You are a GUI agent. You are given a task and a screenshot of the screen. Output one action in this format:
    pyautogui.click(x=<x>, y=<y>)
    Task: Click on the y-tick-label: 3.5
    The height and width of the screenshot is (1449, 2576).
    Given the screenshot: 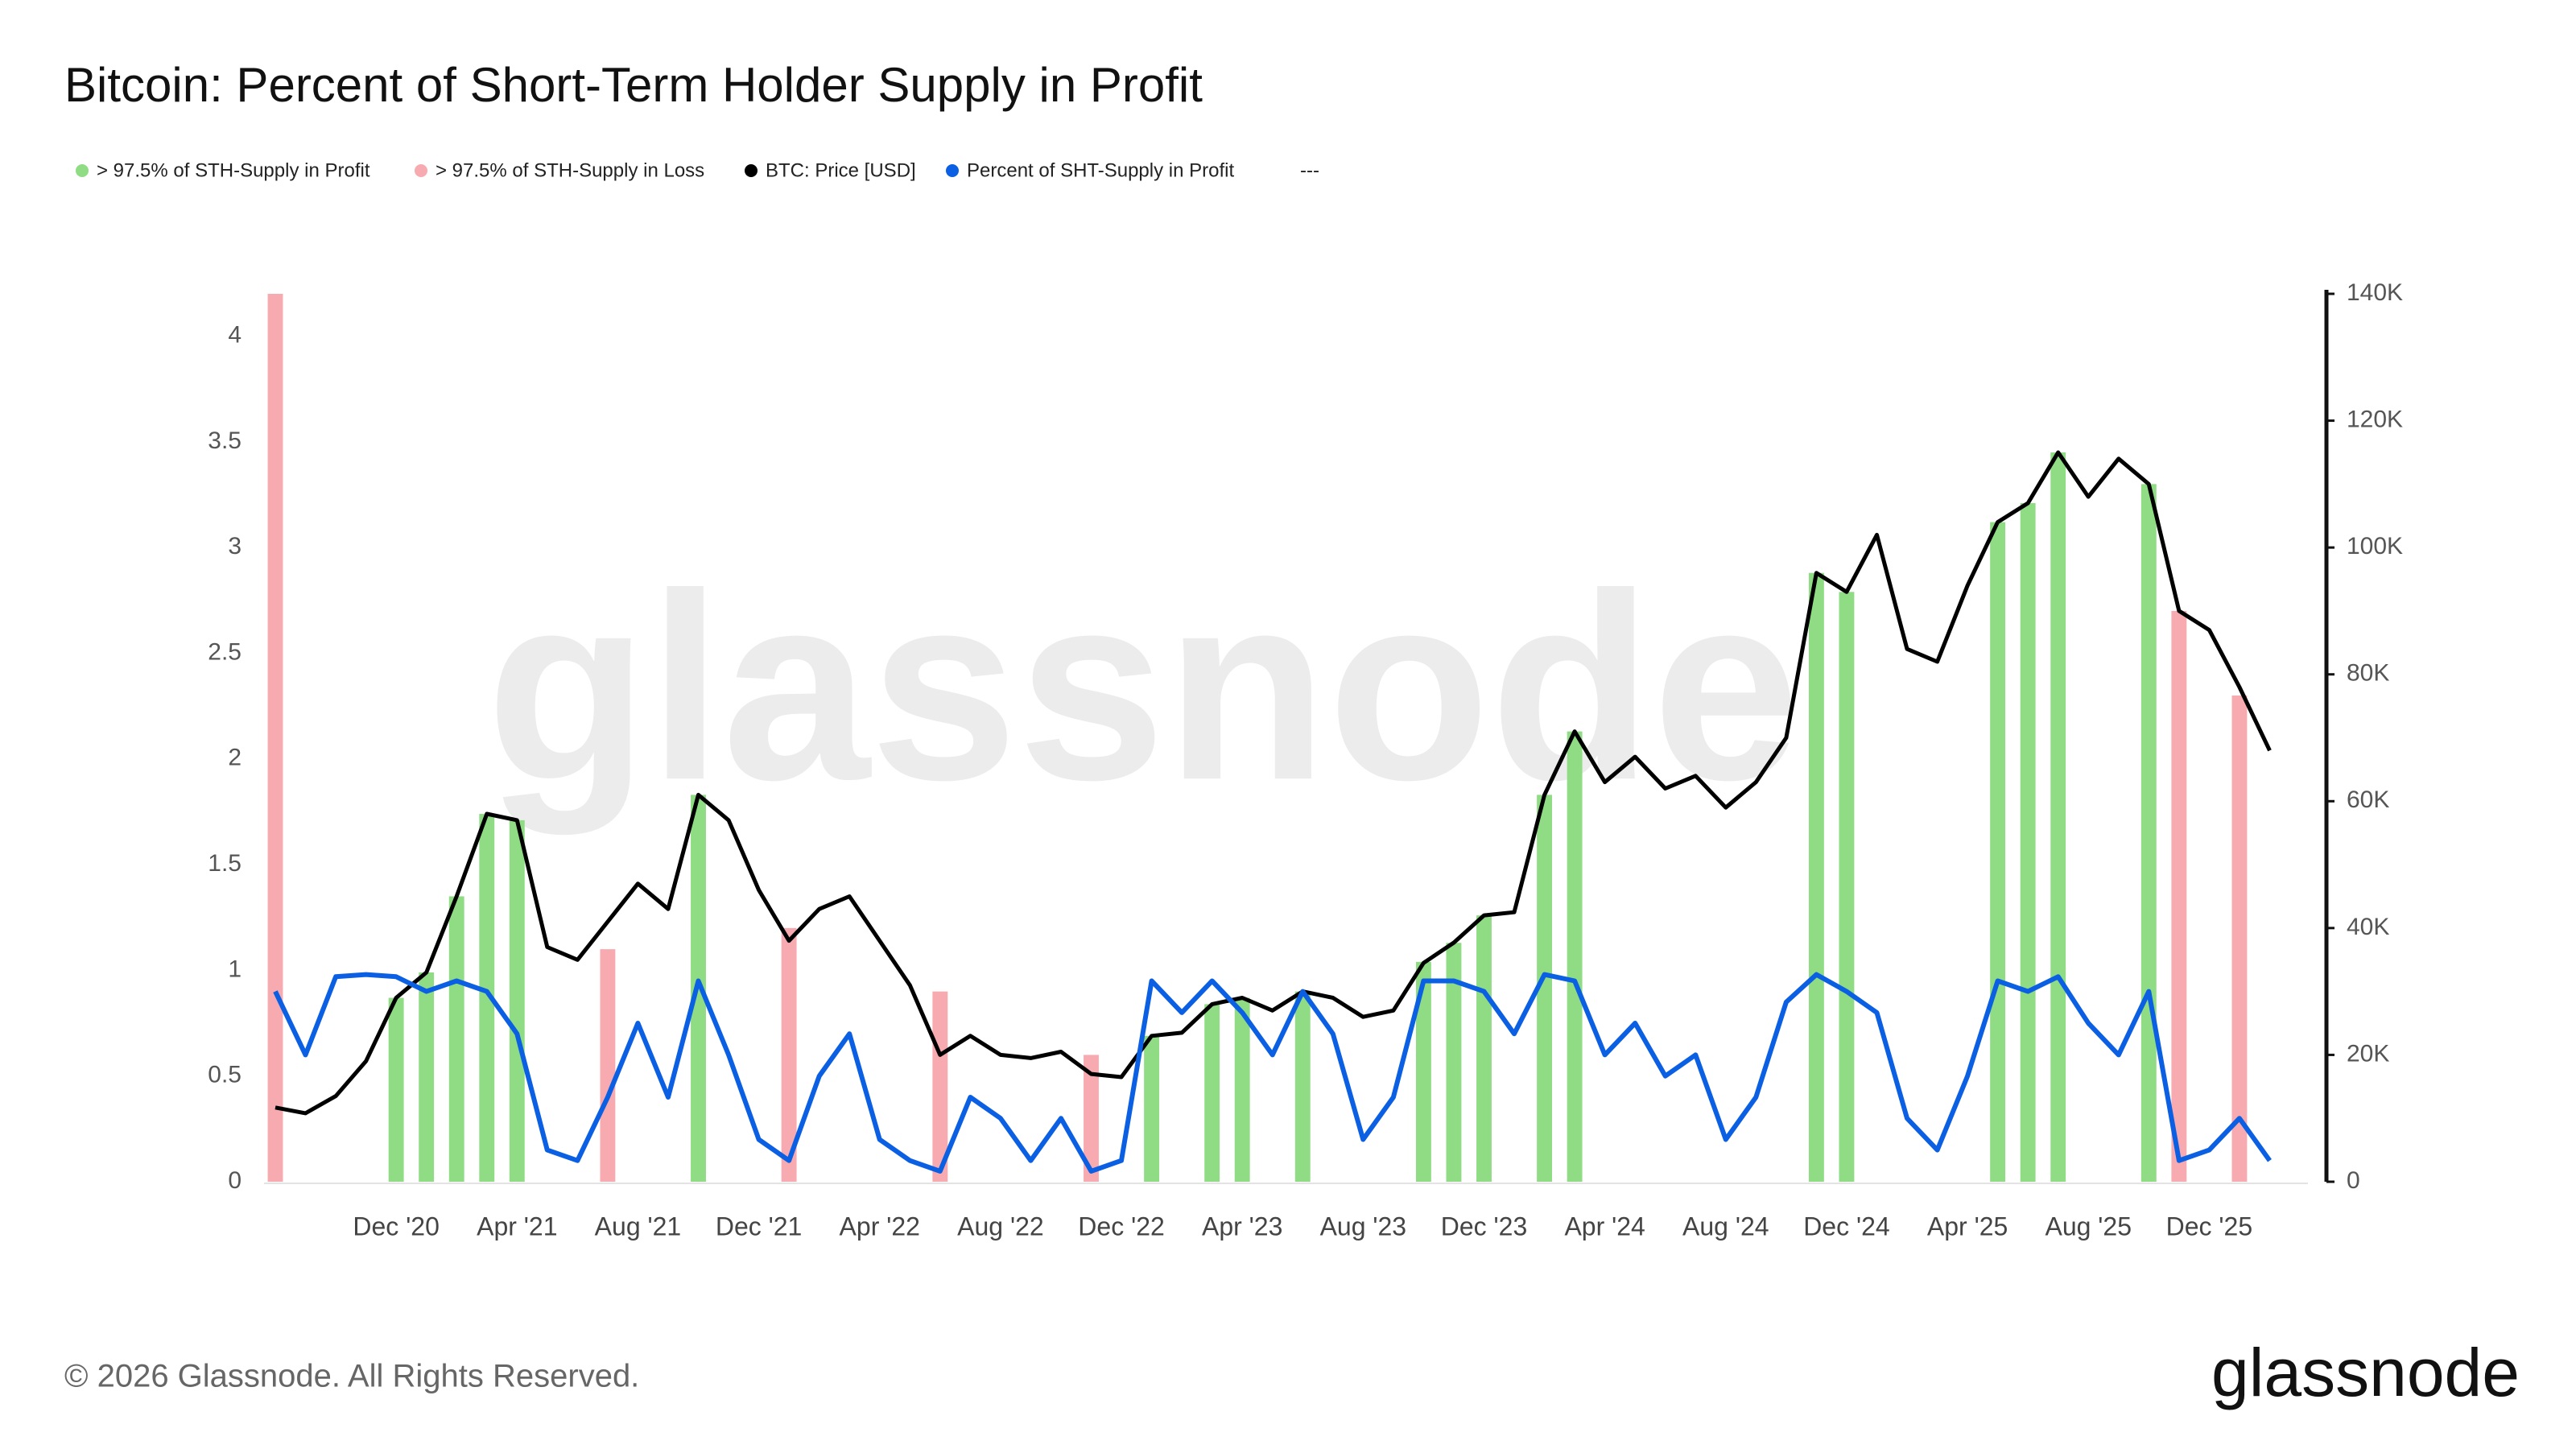 What is the action you would take?
    pyautogui.click(x=225, y=441)
    